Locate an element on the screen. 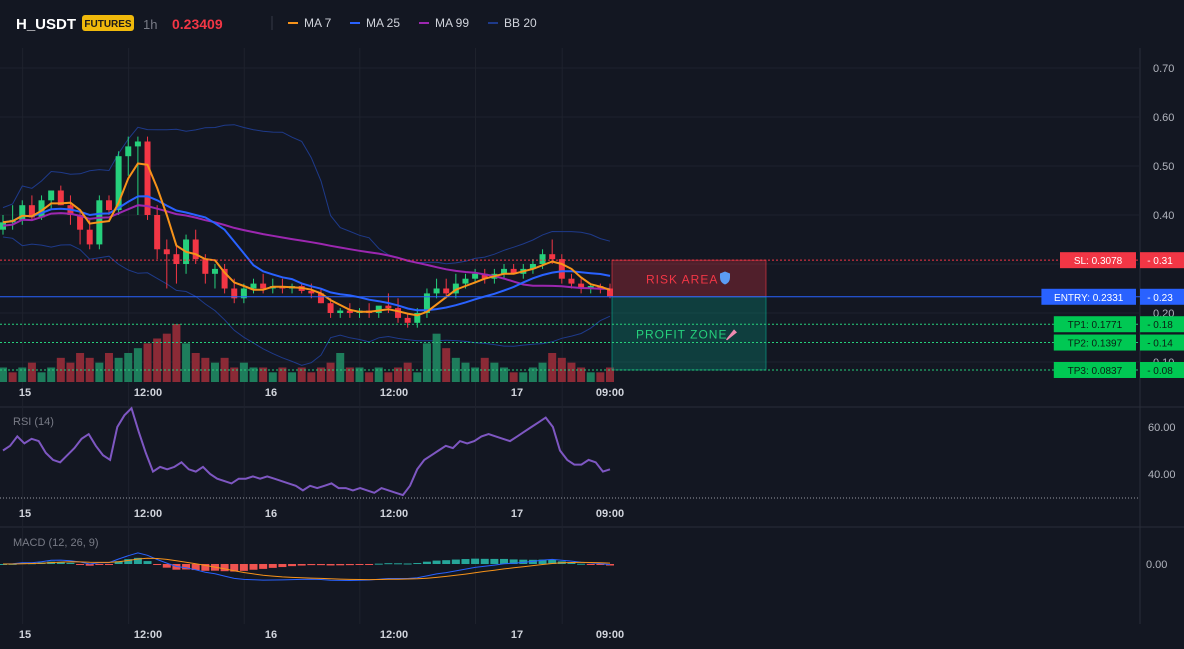 The height and width of the screenshot is (649, 1184). interval-label: 1h is located at coordinates (150, 24).